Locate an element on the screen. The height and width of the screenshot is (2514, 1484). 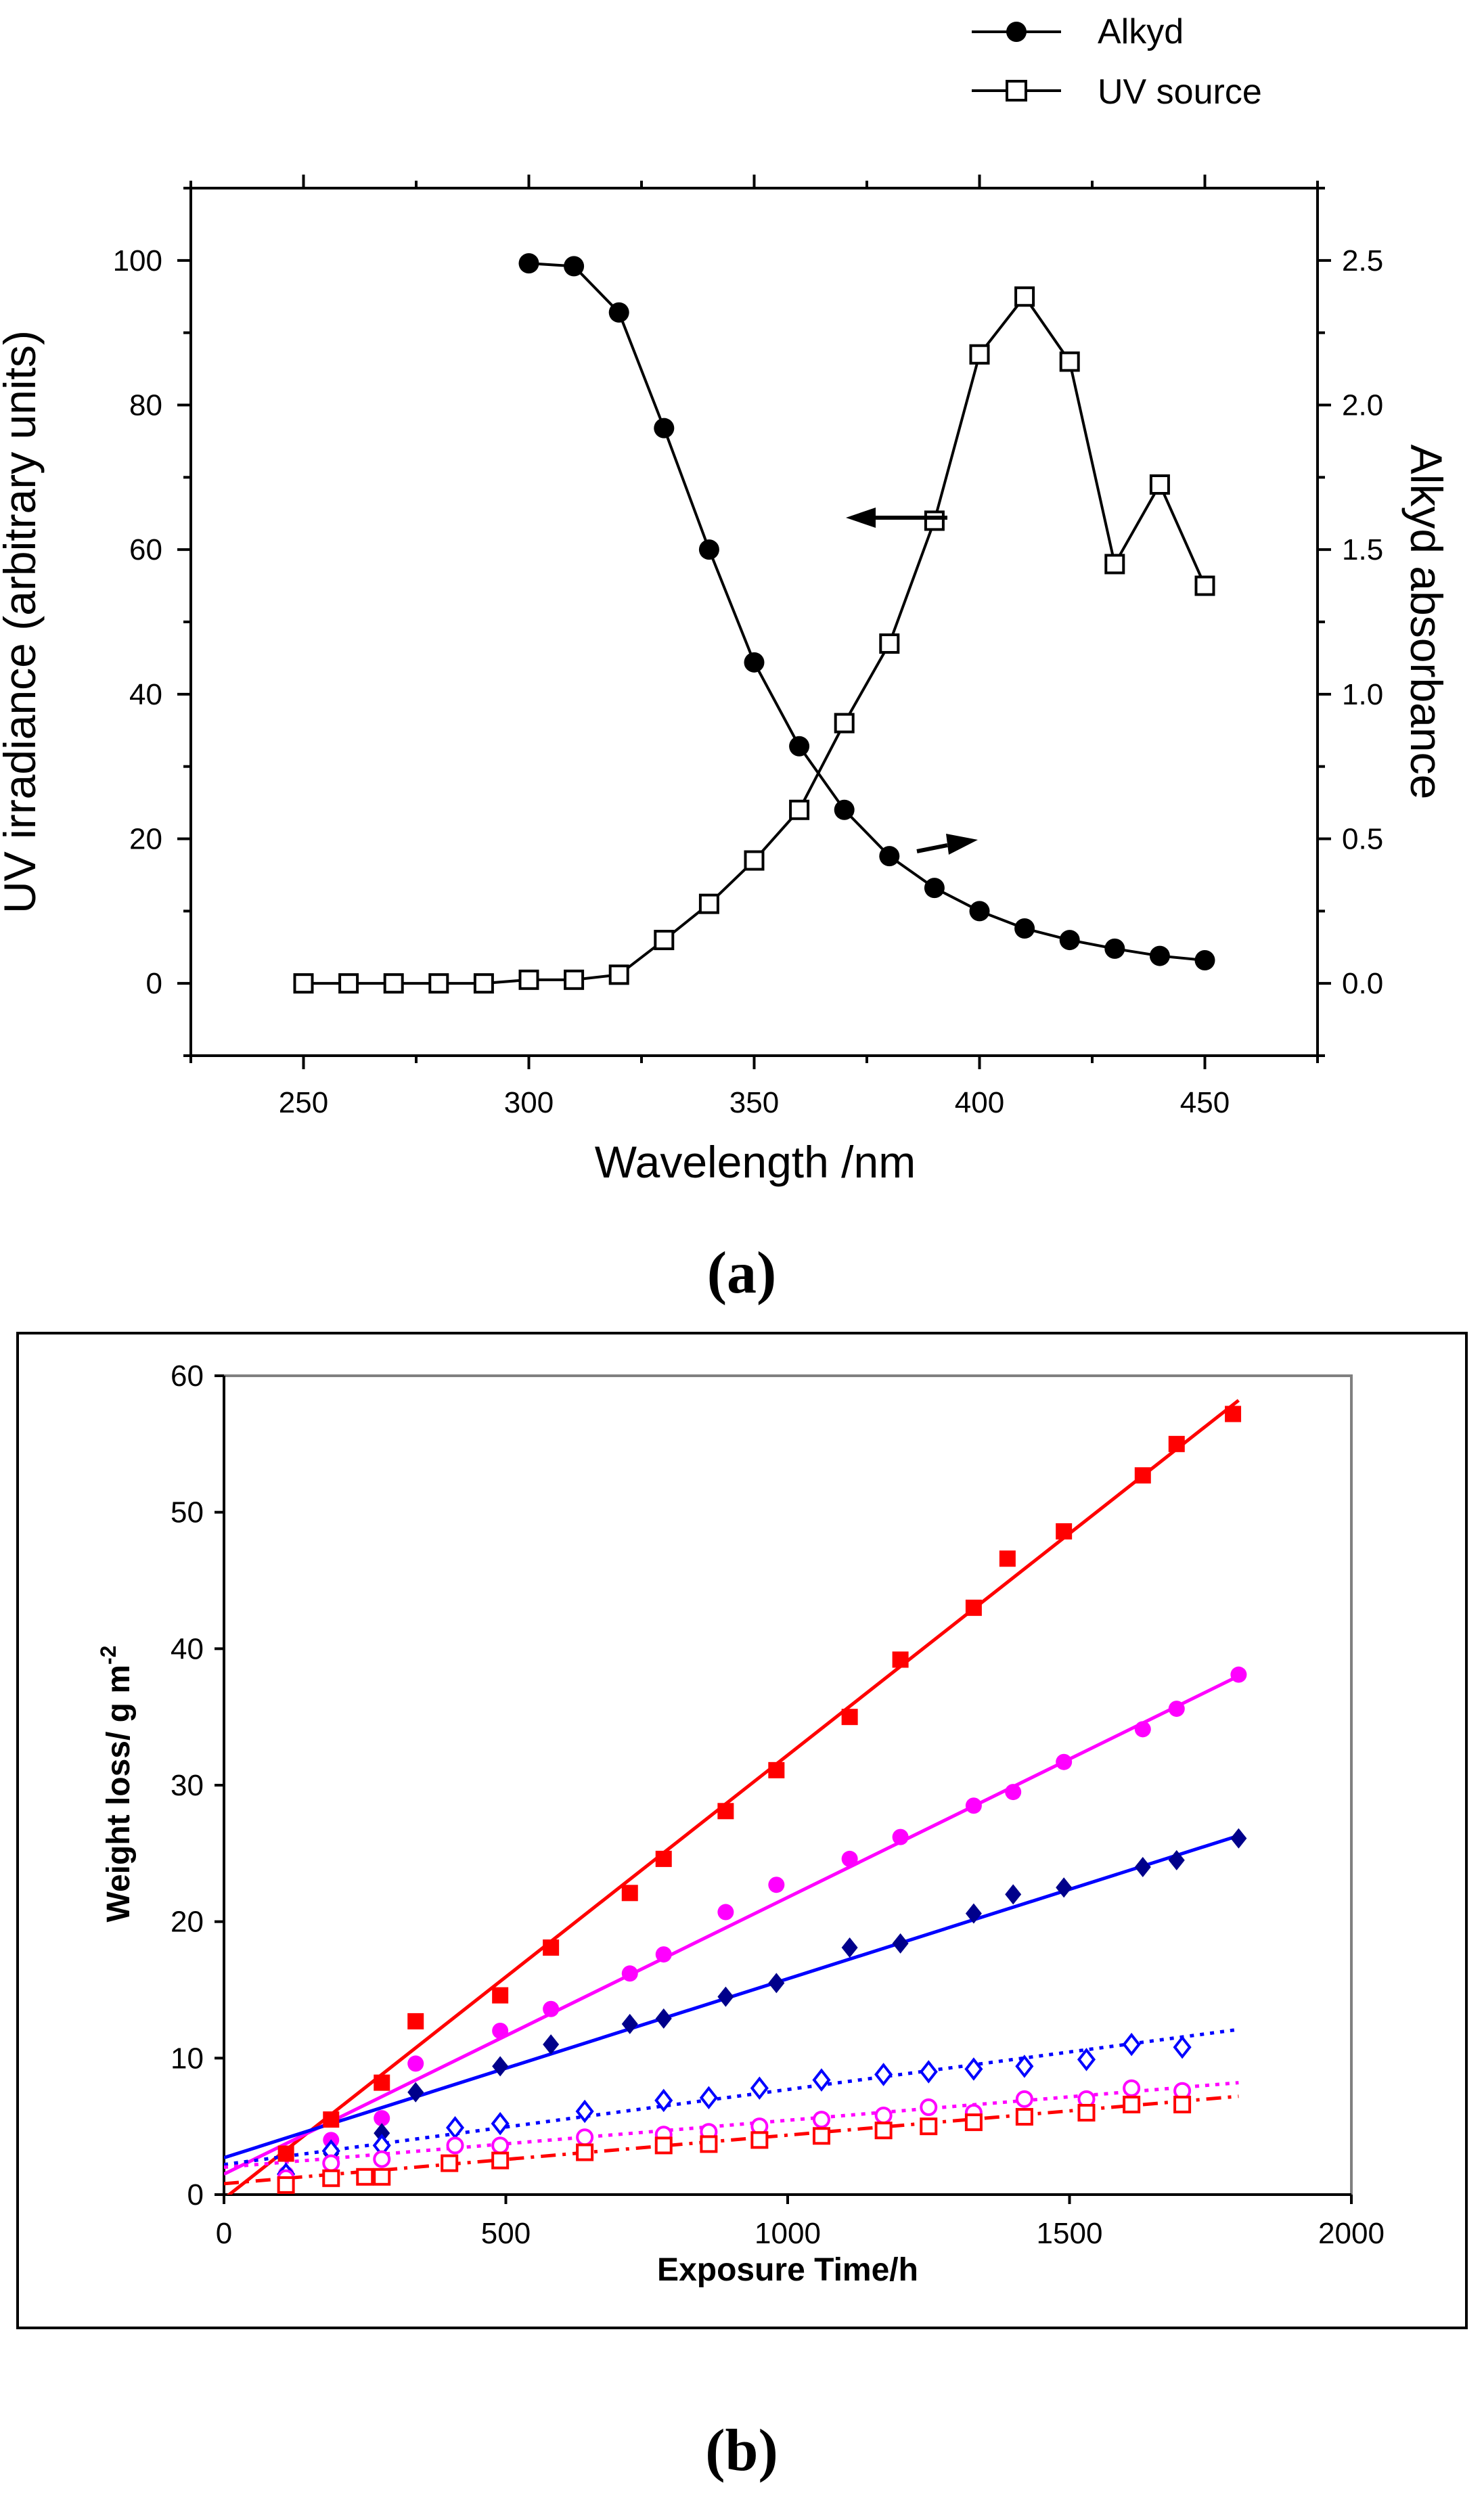
arrow-right-shaft is located at coordinates (932, 848).